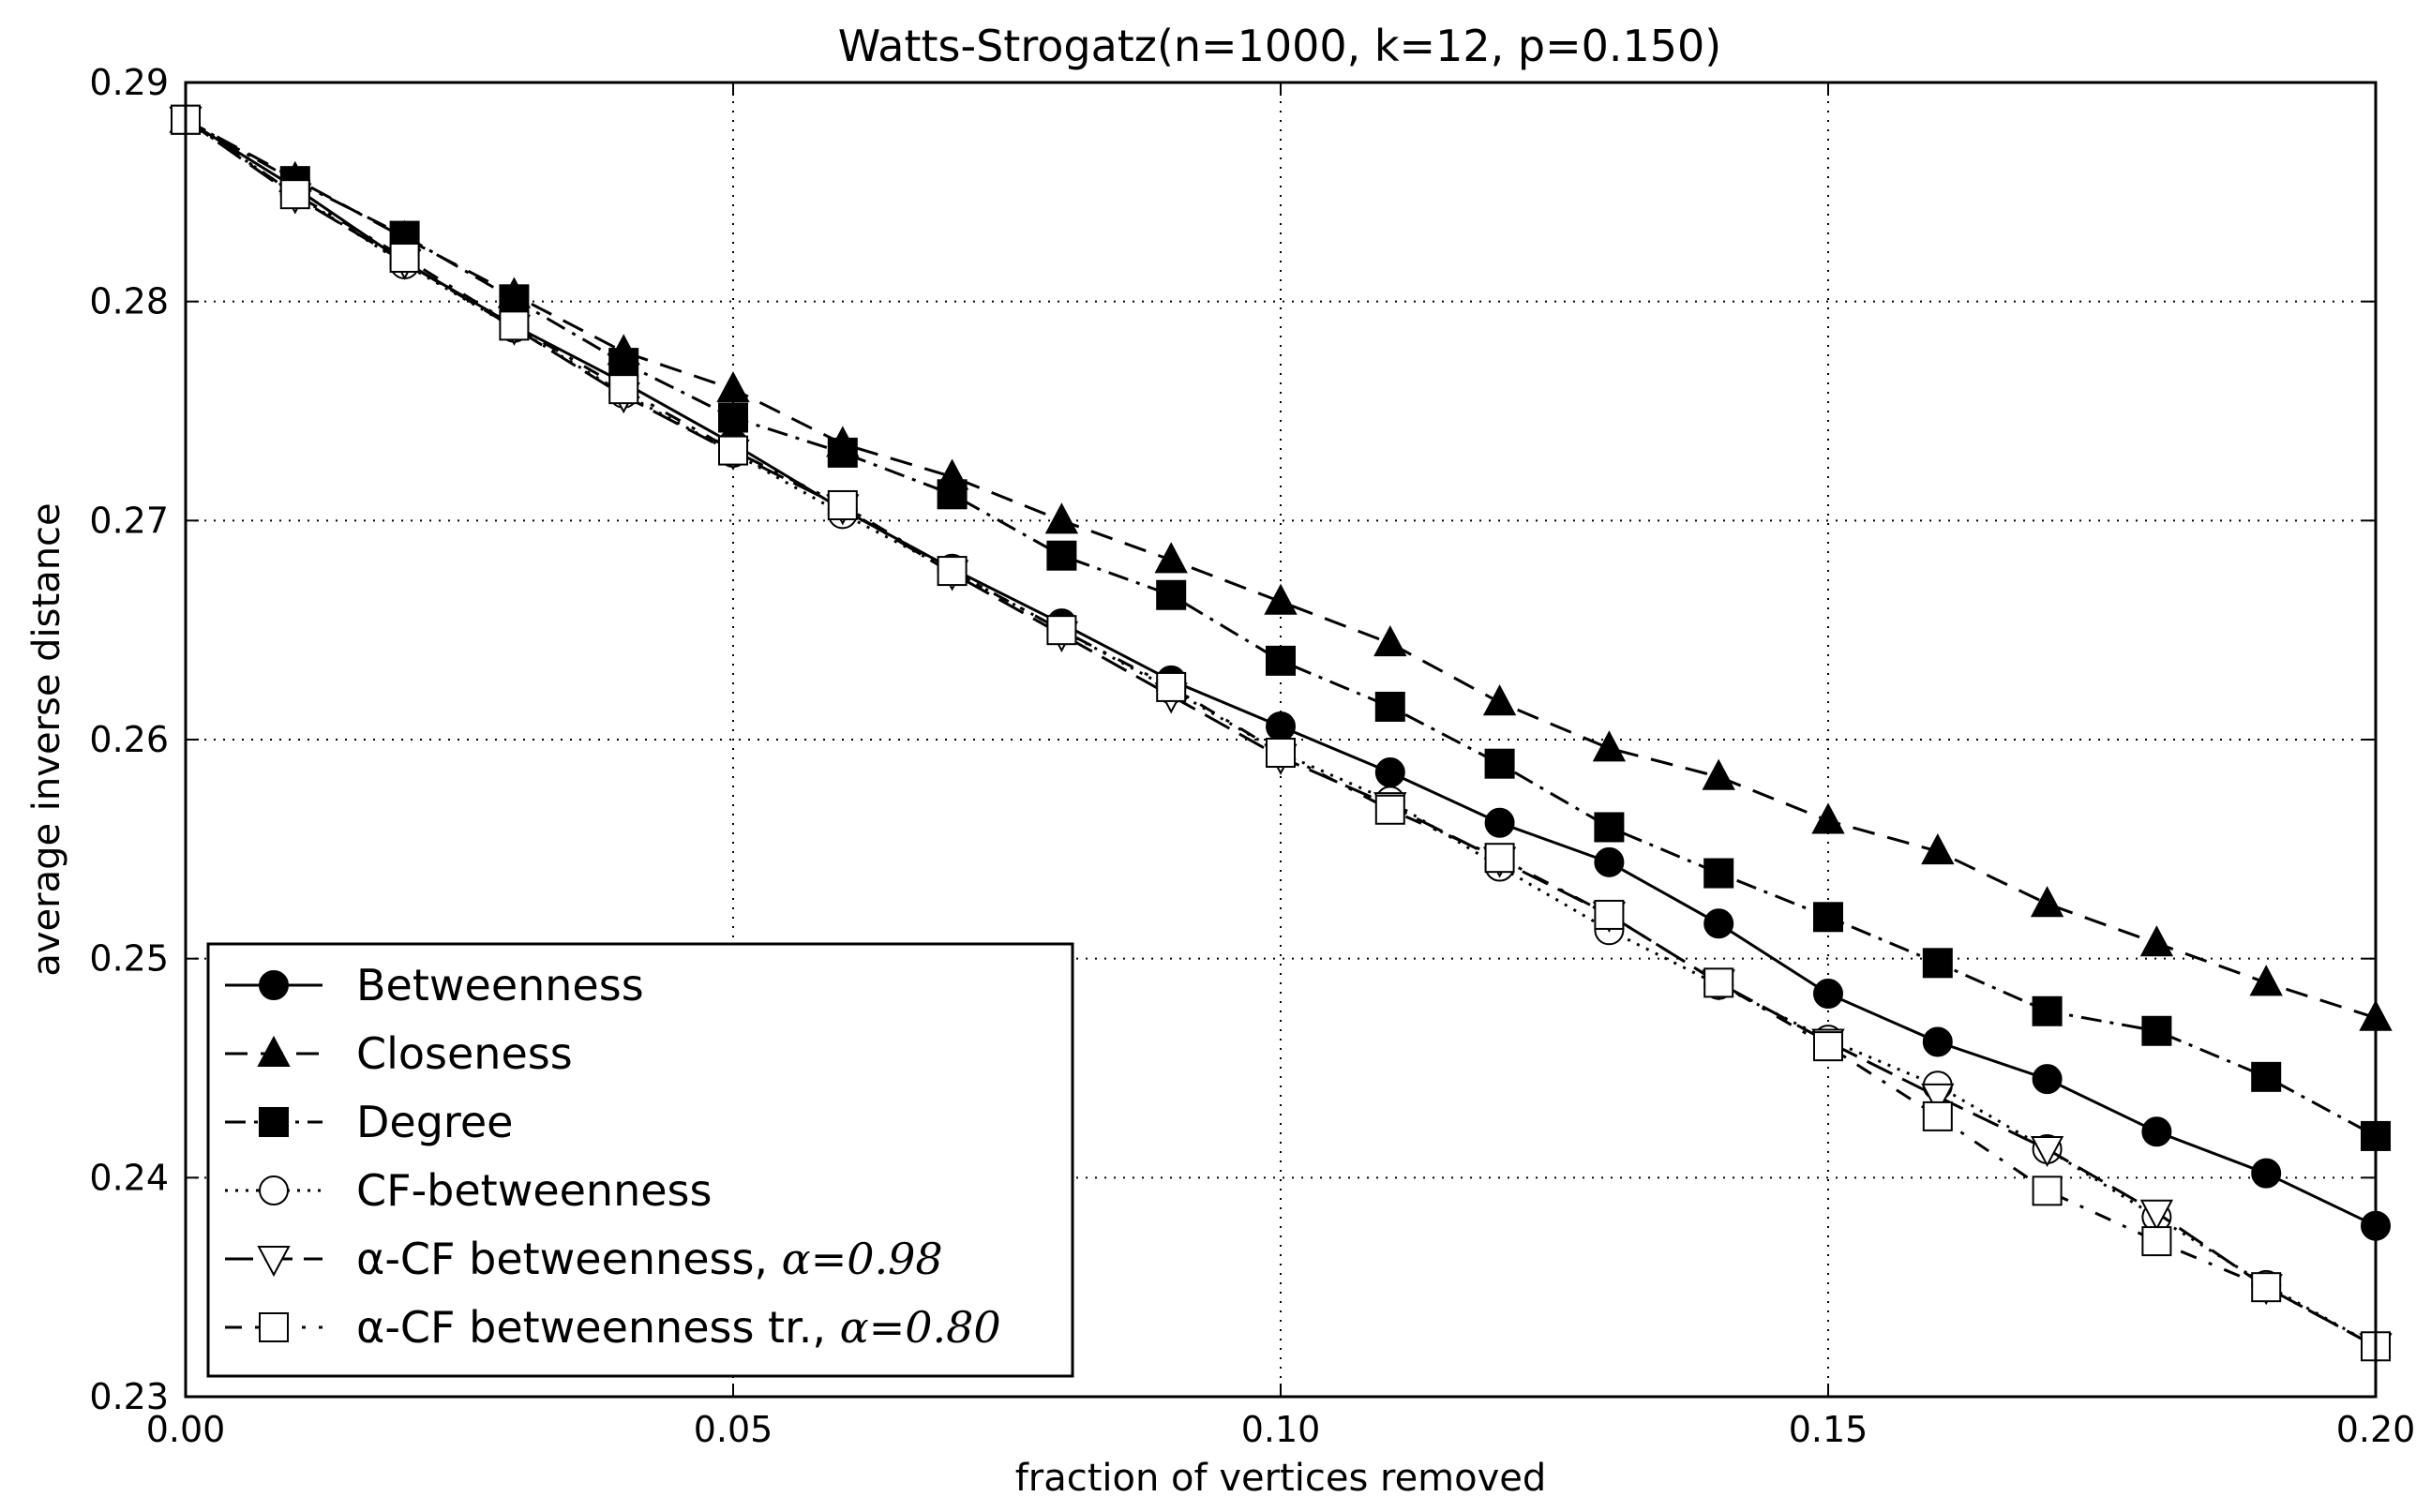 Image resolution: width=2431 pixels, height=1512 pixels. Describe the element at coordinates (129, 739) in the screenshot. I see `y-tick-label: 0.26` at that location.